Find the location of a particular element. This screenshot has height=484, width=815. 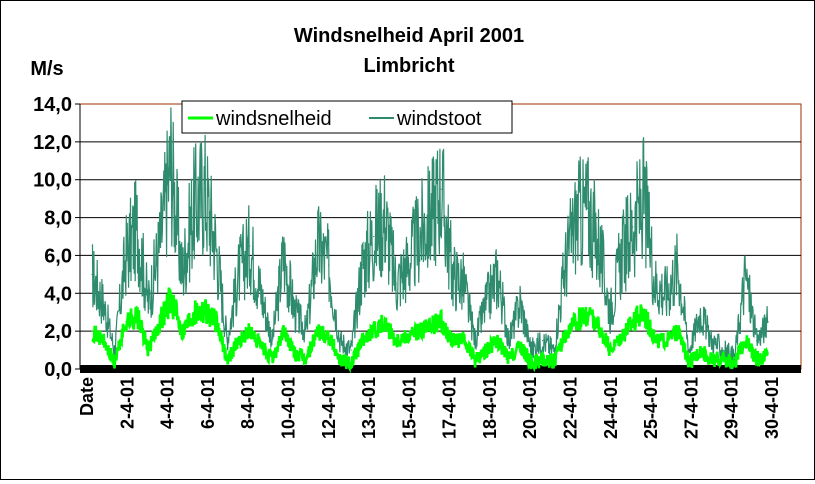

chart-title: Windsnelheid April 2001 is located at coordinates (409, 36).